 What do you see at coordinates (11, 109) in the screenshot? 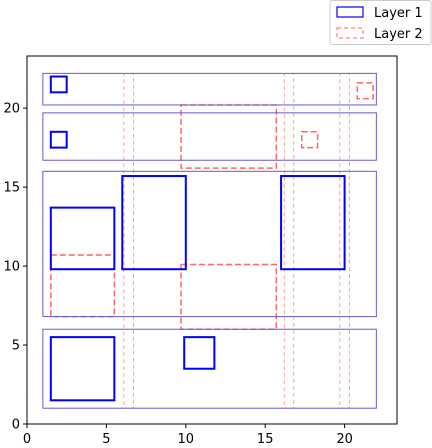
I see `y-tick-label-4: 20` at bounding box center [11, 109].